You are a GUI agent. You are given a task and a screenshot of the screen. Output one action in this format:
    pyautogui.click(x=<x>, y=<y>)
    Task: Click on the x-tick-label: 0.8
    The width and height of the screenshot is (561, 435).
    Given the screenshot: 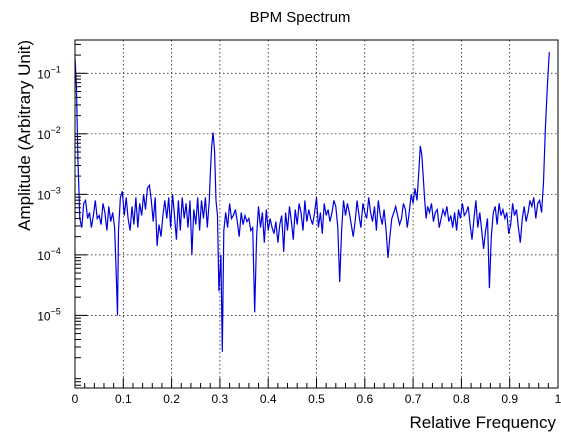 What is the action you would take?
    pyautogui.click(x=461, y=399)
    